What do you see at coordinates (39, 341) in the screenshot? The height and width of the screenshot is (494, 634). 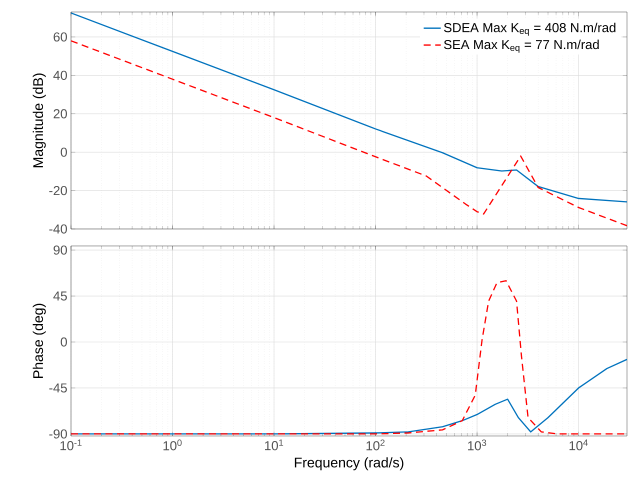 I see `y-axis-title: Phase (deg)` at bounding box center [39, 341].